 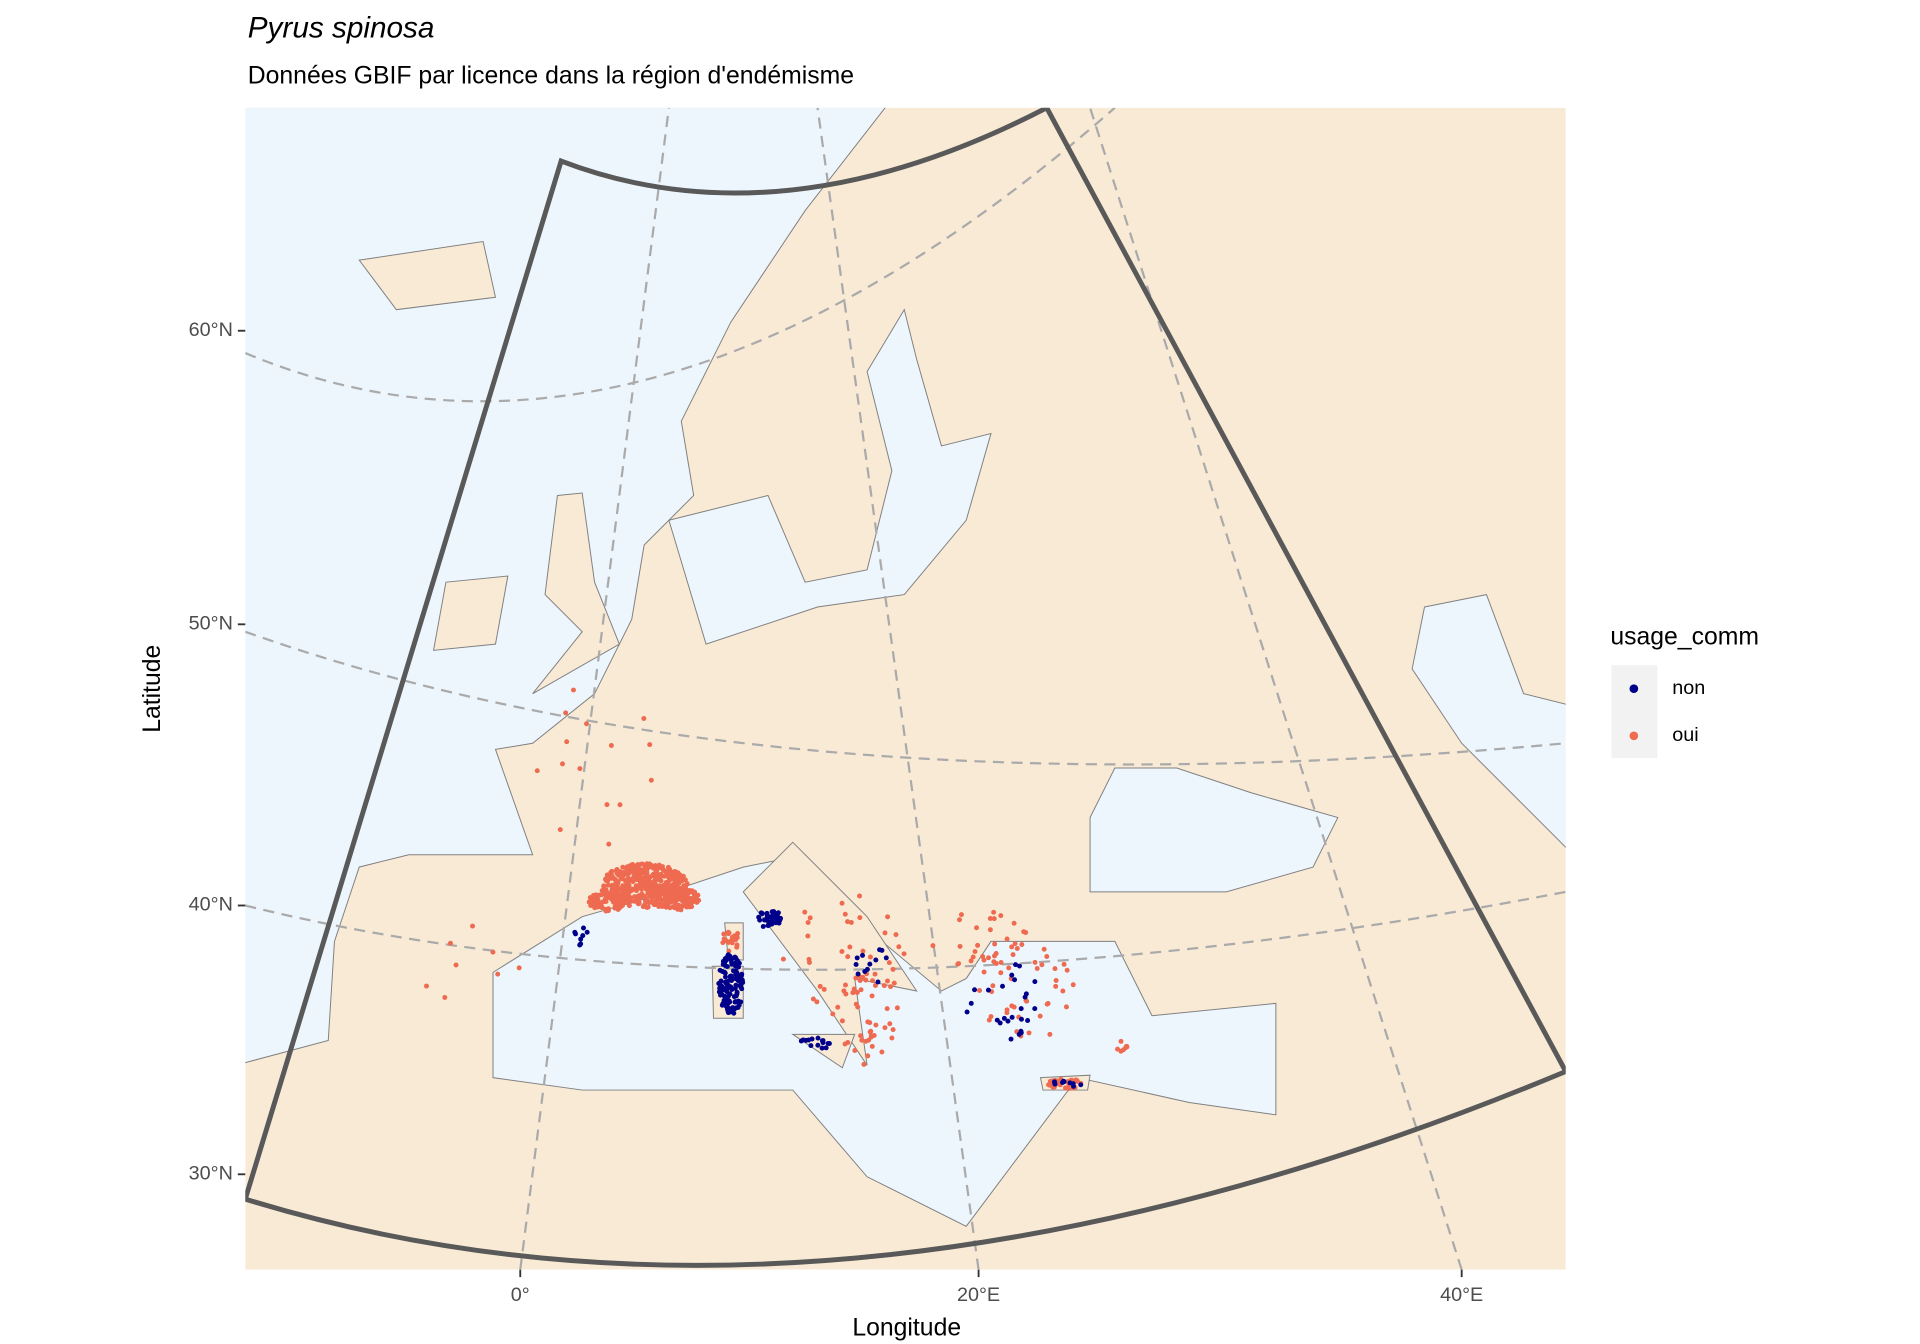 I want to click on y-axis-label: Latitude, so click(x=152, y=689).